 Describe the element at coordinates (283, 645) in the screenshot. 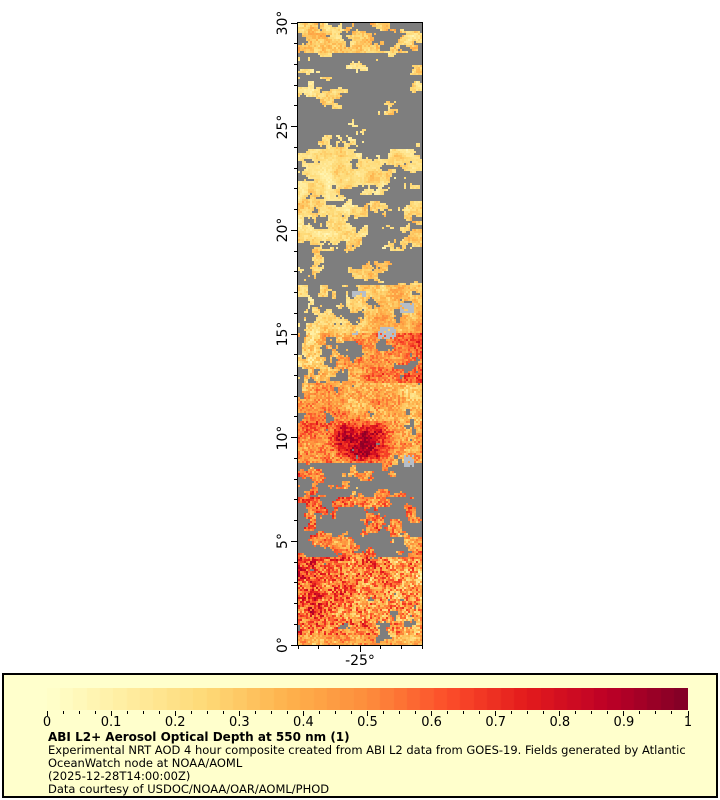

I see `latitude-tick-label: 0°` at that location.